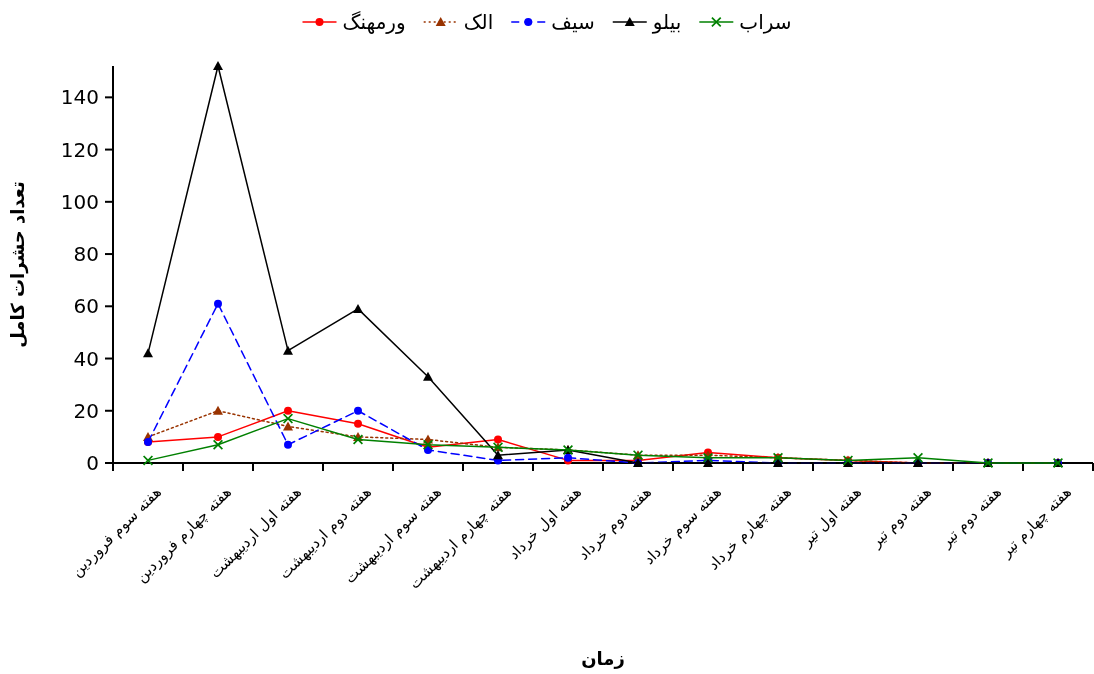  Describe the element at coordinates (86, 306) in the screenshot. I see `y-tick-label: 60` at that location.